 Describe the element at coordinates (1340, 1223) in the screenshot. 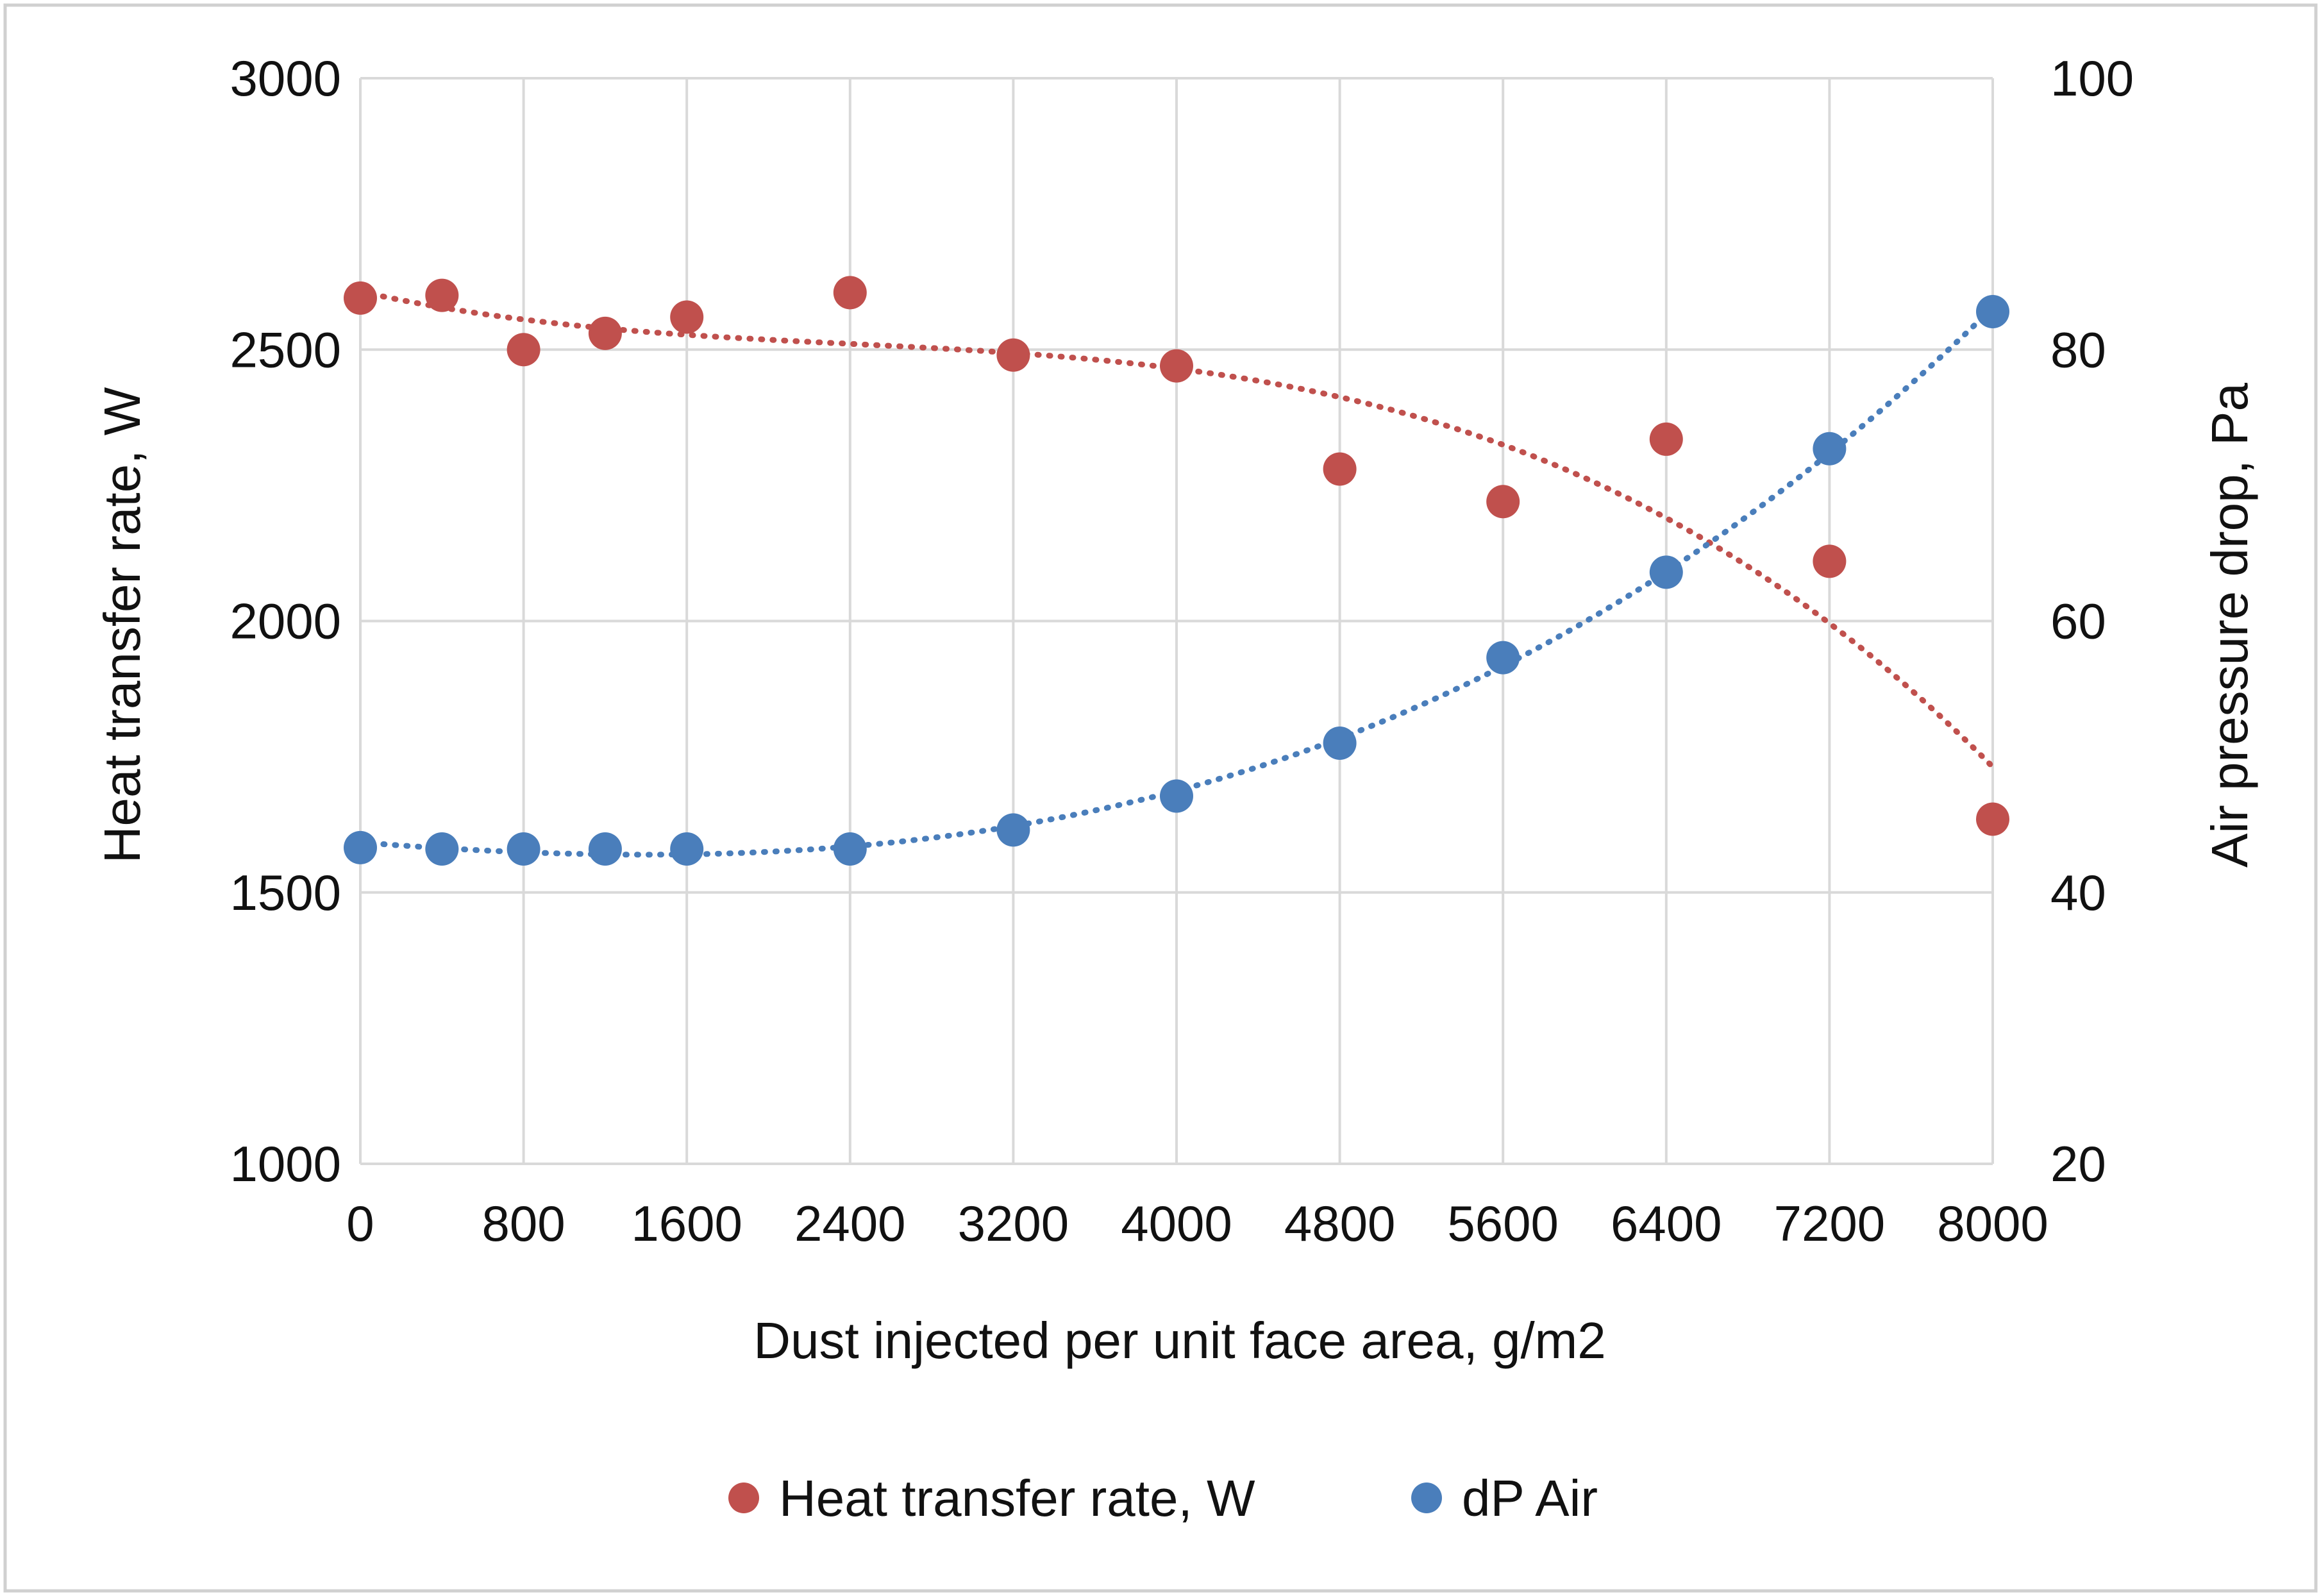

I see `x-tick-label: 4800` at that location.